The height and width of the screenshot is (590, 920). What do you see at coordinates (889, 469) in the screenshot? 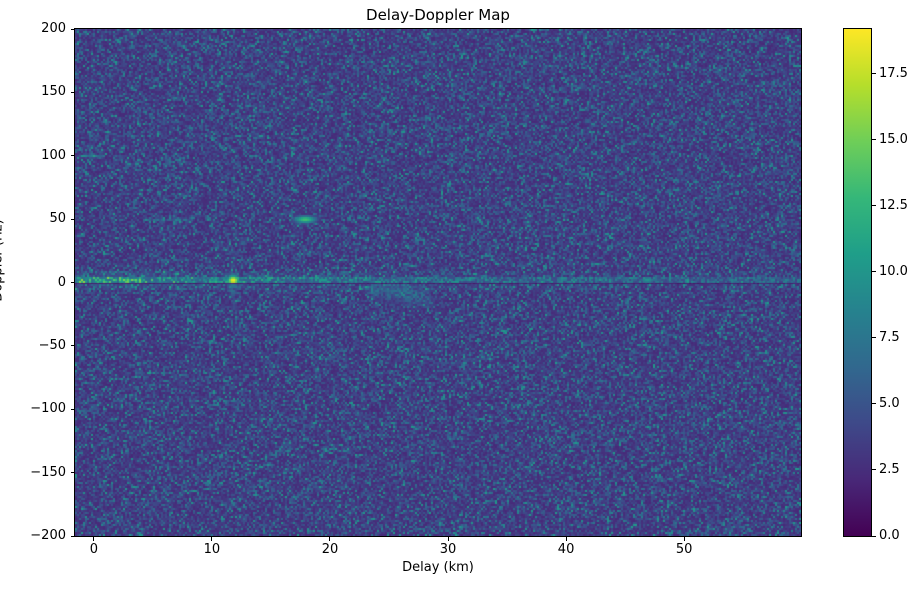
I see `colorbar-tick-label: 2.5` at bounding box center [889, 469].